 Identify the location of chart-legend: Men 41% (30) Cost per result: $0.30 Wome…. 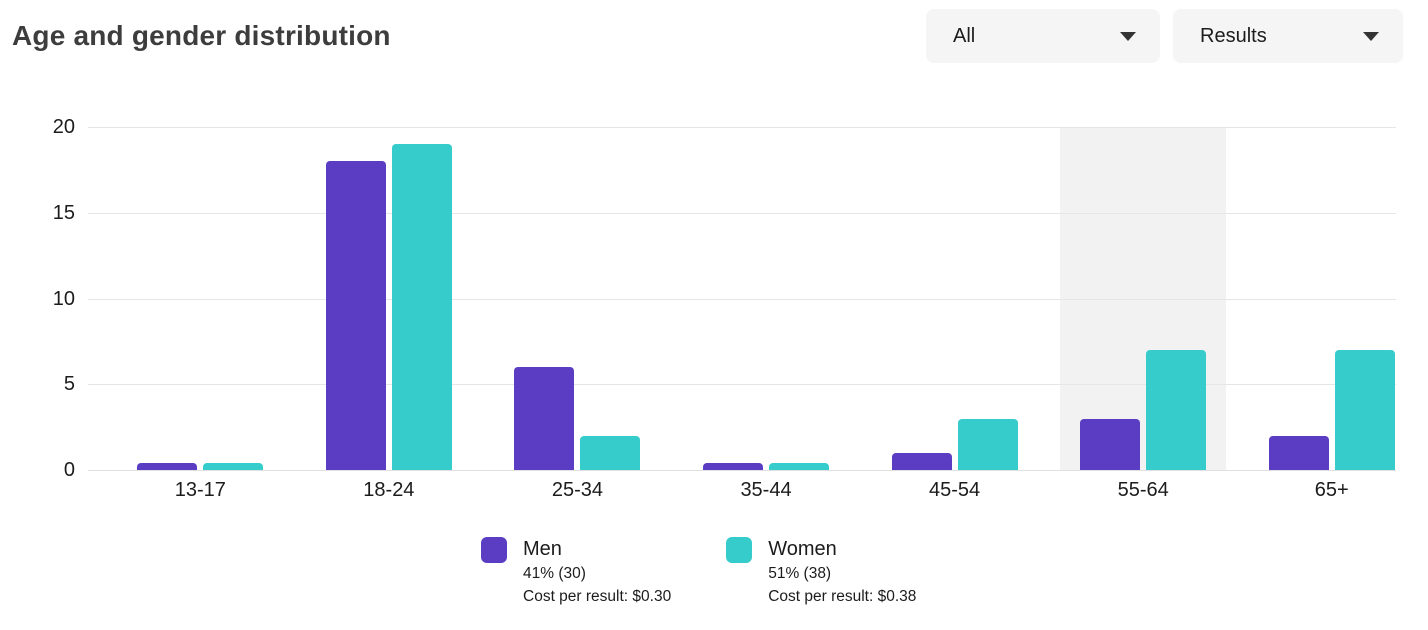
(698, 572).